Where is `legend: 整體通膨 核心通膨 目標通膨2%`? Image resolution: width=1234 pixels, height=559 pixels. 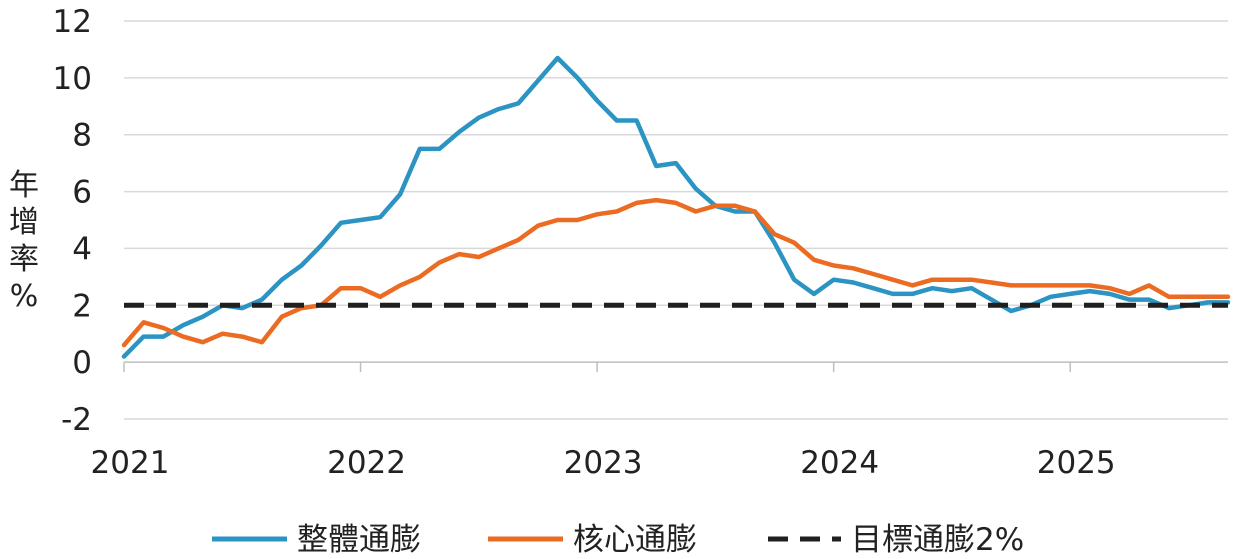
legend: 整體通膨 核心通膨 目標通膨2% is located at coordinates (618, 540).